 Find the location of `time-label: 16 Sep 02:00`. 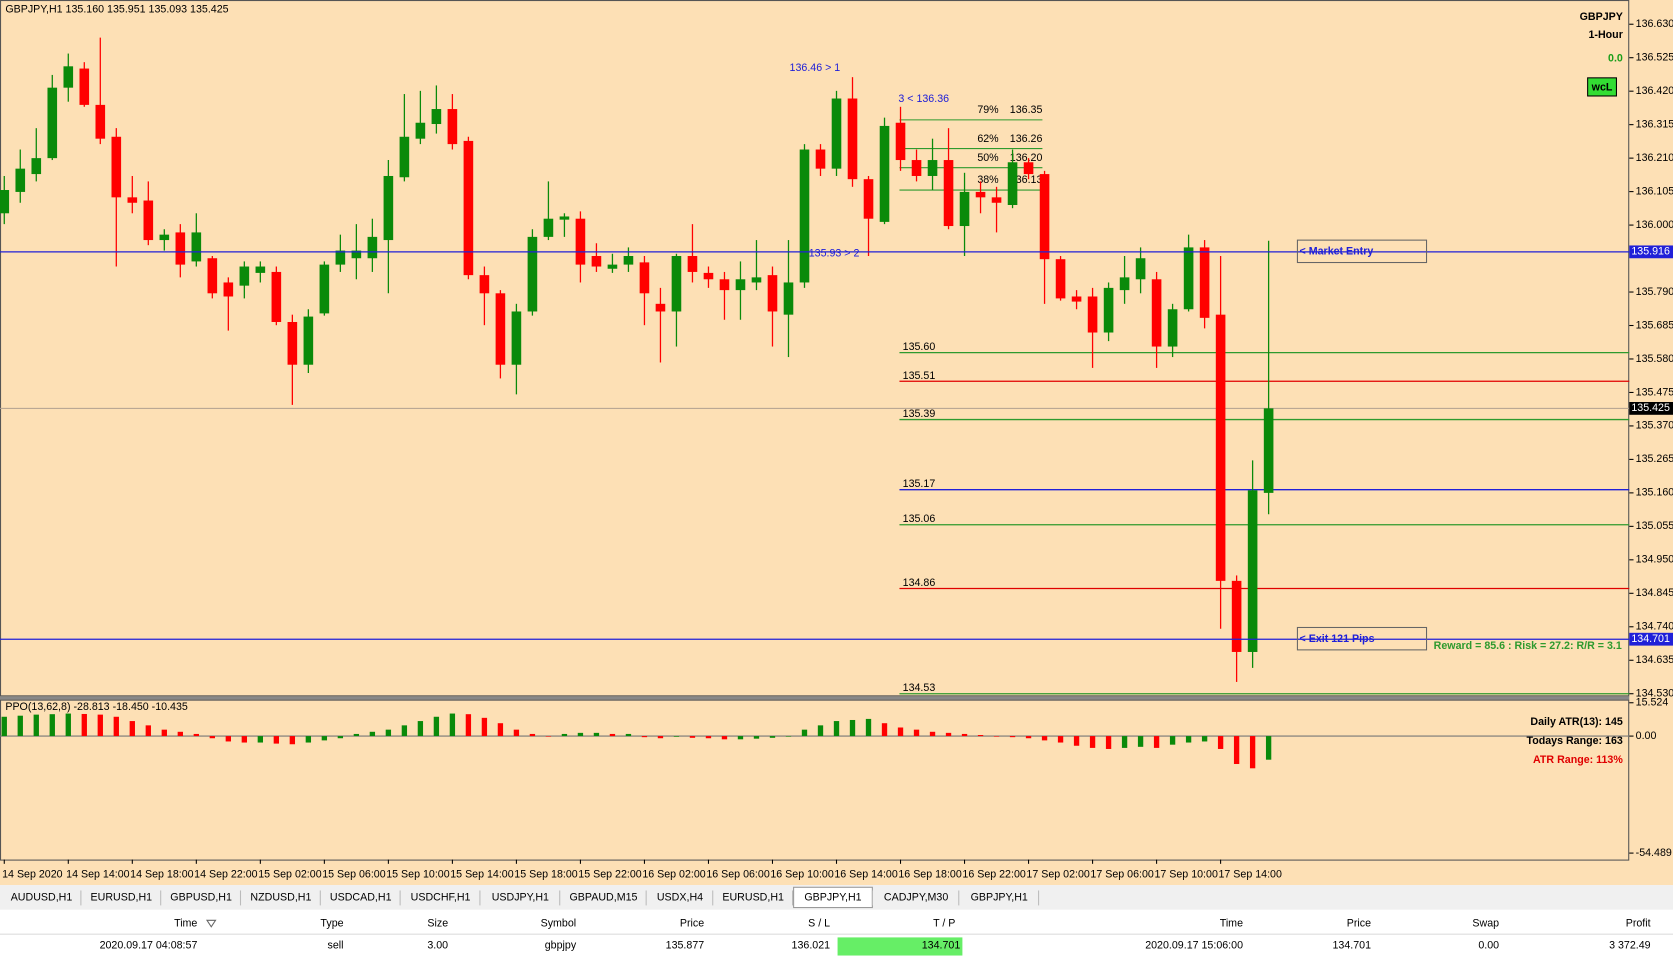

time-label: 16 Sep 02:00 is located at coordinates (673, 874).